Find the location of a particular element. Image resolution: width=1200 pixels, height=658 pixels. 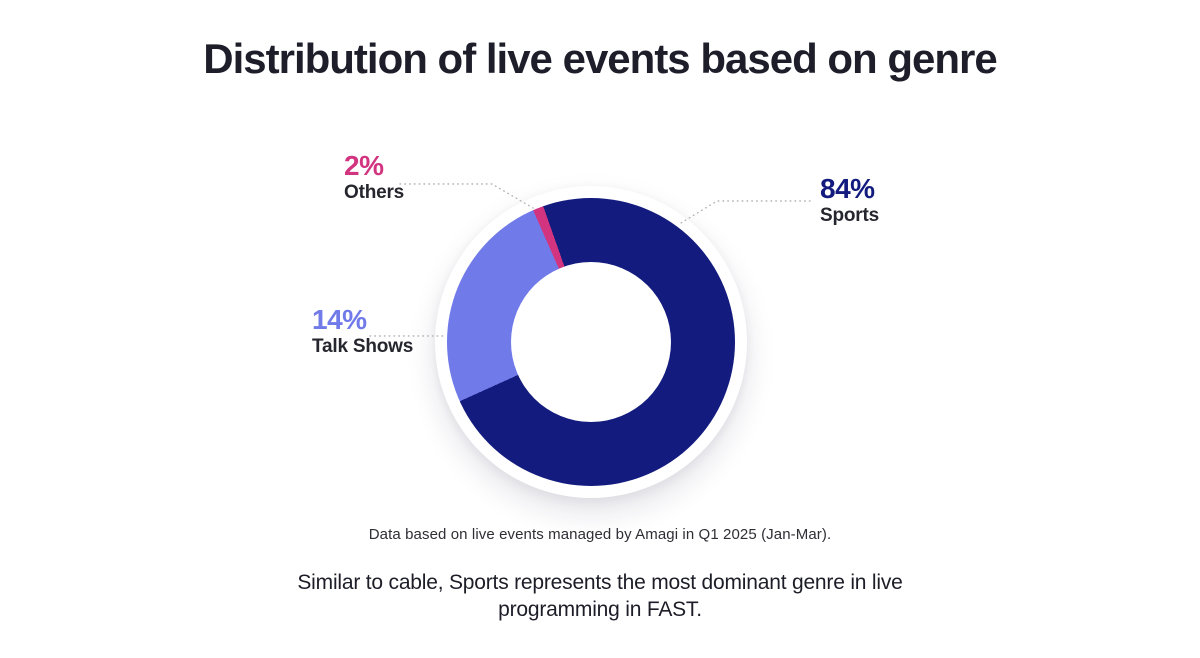

callout-talk-shows: 14% Talk Shows is located at coordinates (362, 331).